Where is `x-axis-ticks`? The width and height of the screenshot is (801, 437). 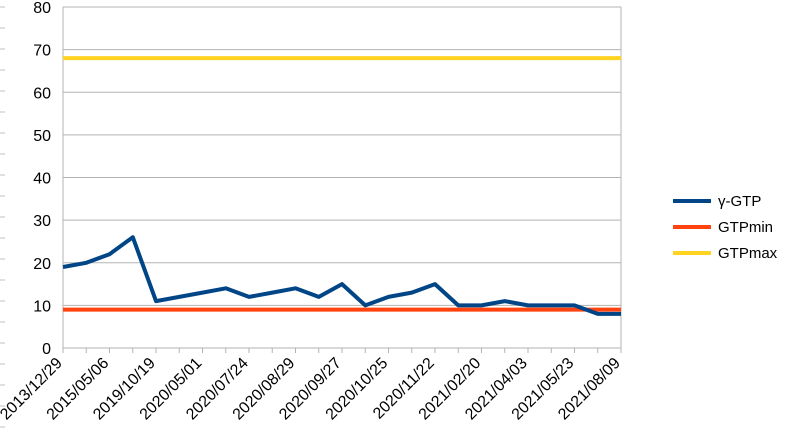
x-axis-ticks is located at coordinates (342, 350).